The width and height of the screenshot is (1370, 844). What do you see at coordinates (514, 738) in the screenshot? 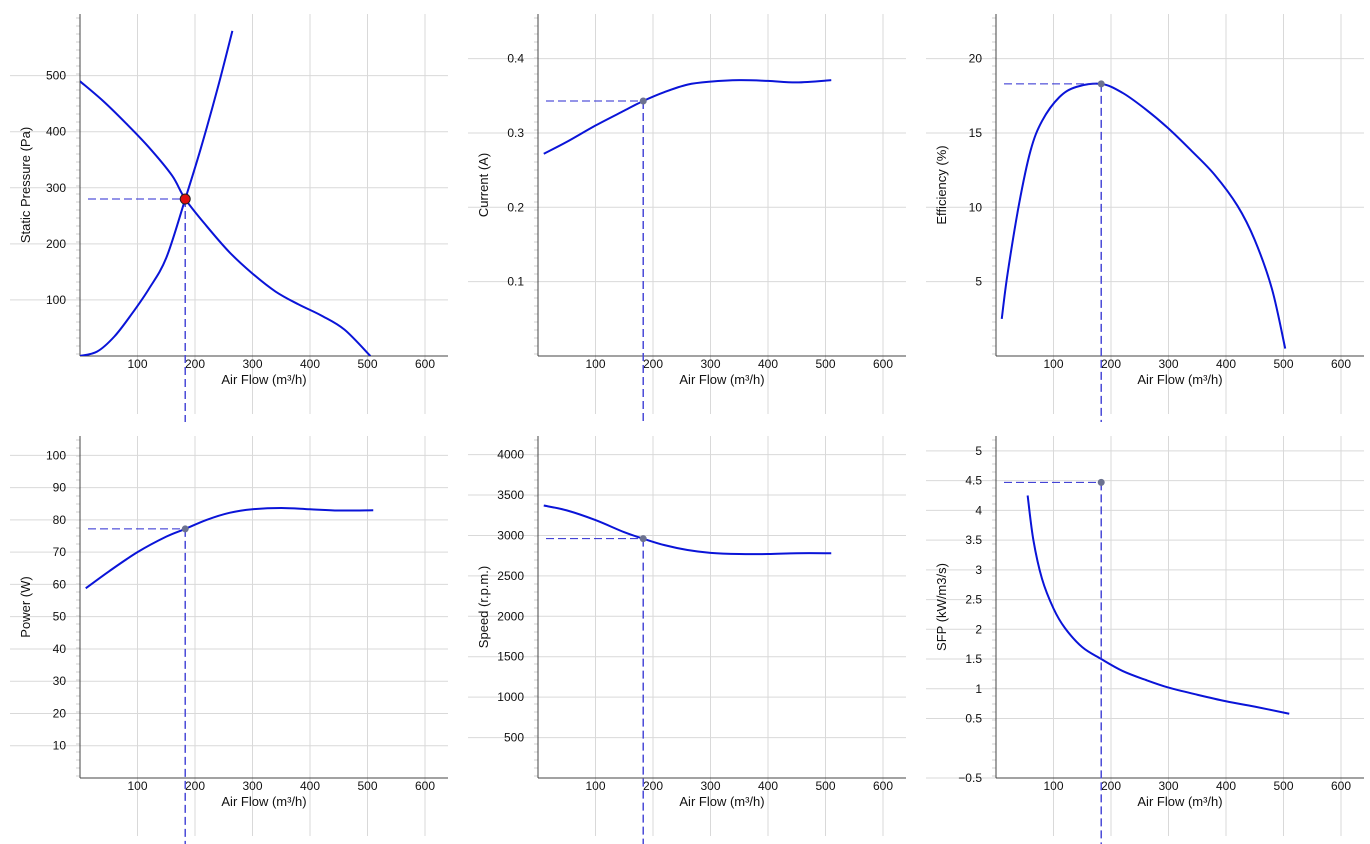
I see `speed-ytick-500: 500` at bounding box center [514, 738].